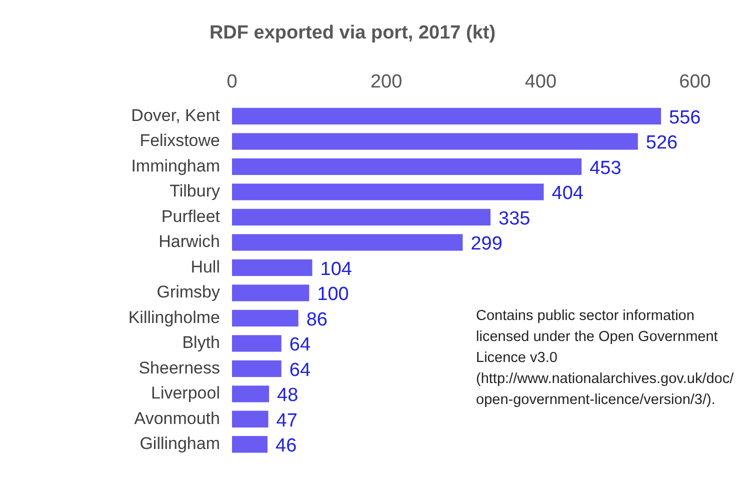 This screenshot has width=749, height=487. I want to click on y-tick-label: Purfleet, so click(190, 216).